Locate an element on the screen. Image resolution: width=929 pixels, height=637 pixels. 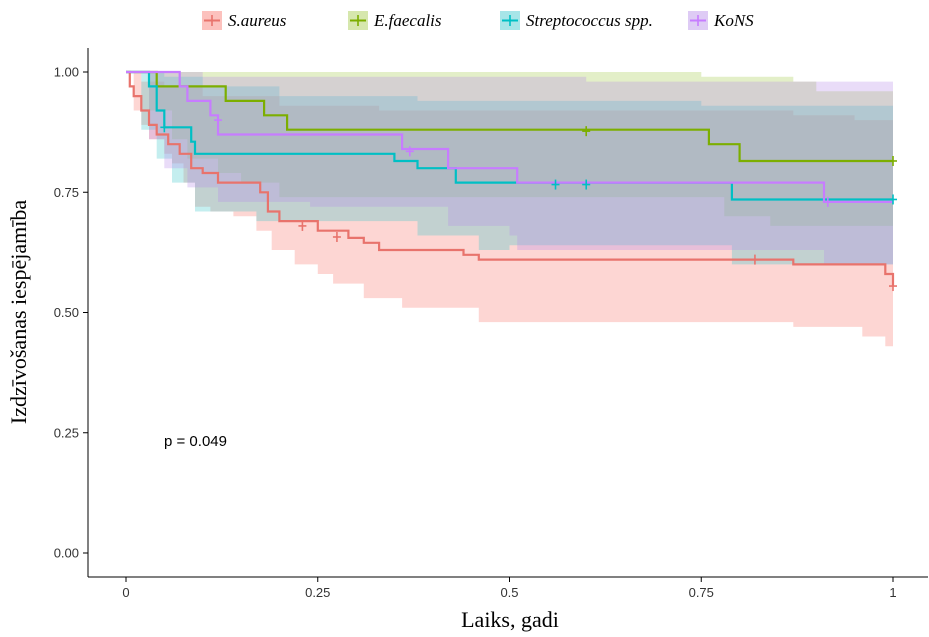
legend-item-streptococcus-spp: Streptococcus spp. is located at coordinates (576, 20).